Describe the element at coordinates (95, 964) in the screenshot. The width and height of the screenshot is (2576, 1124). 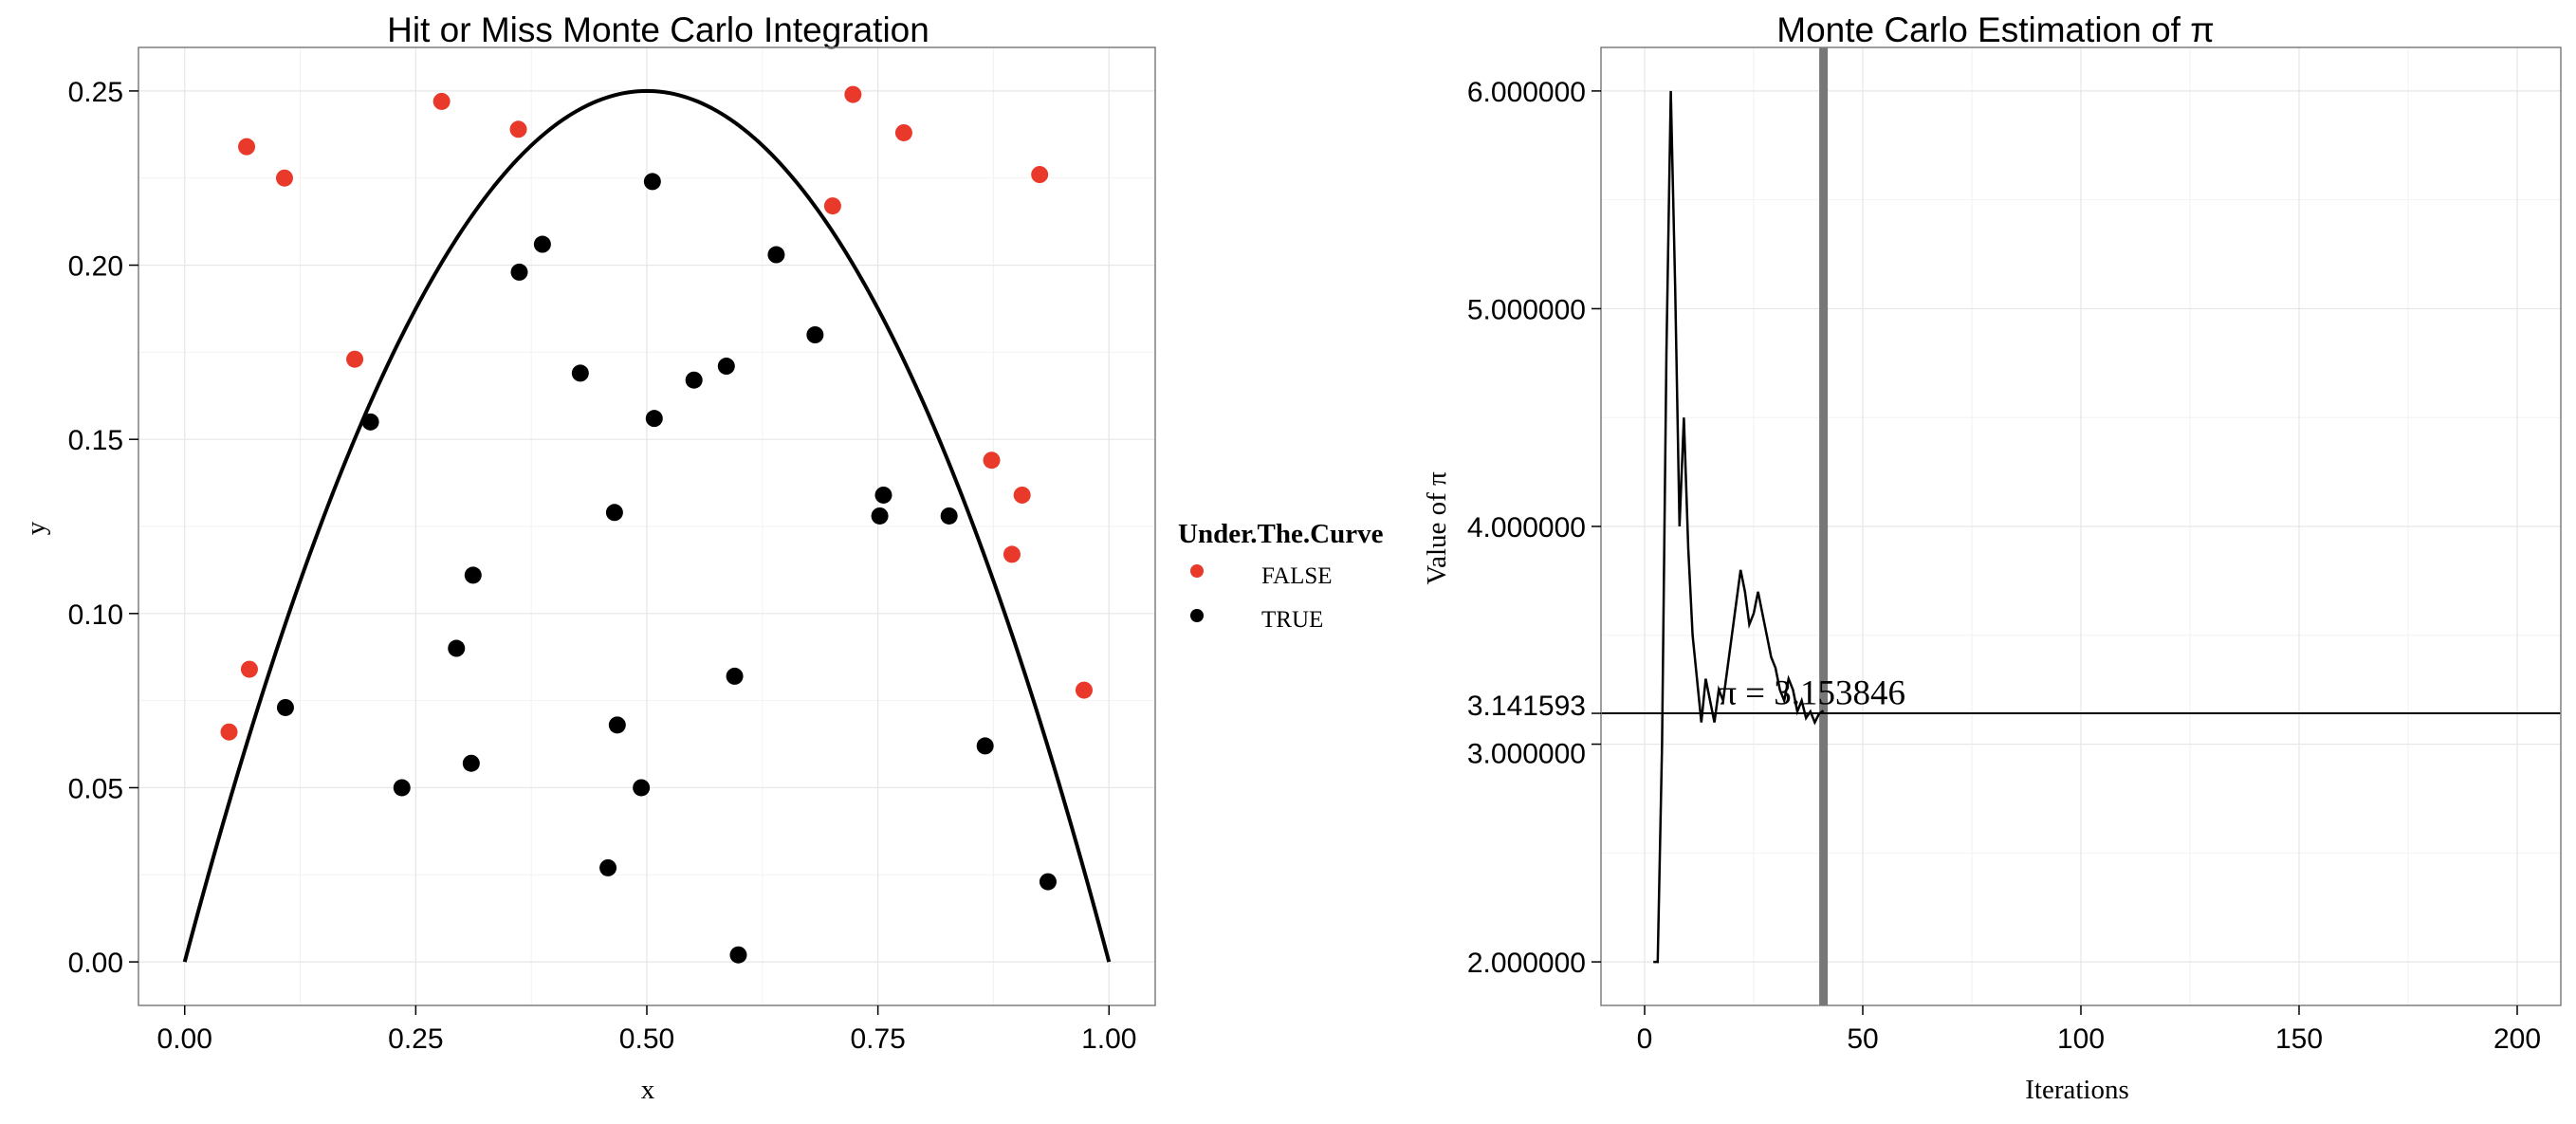
I see `y-tick-label: 0.00` at that location.